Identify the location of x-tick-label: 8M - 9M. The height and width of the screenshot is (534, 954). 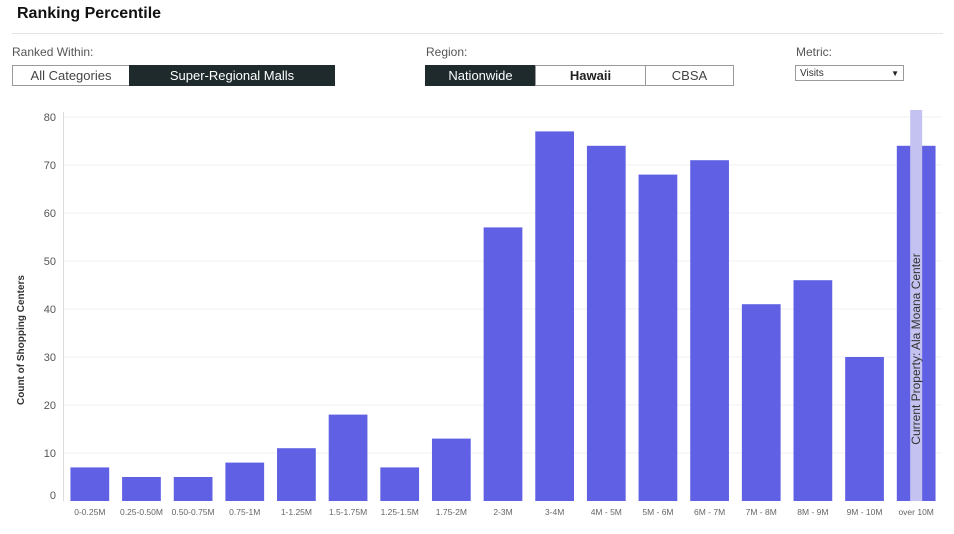
(812, 512).